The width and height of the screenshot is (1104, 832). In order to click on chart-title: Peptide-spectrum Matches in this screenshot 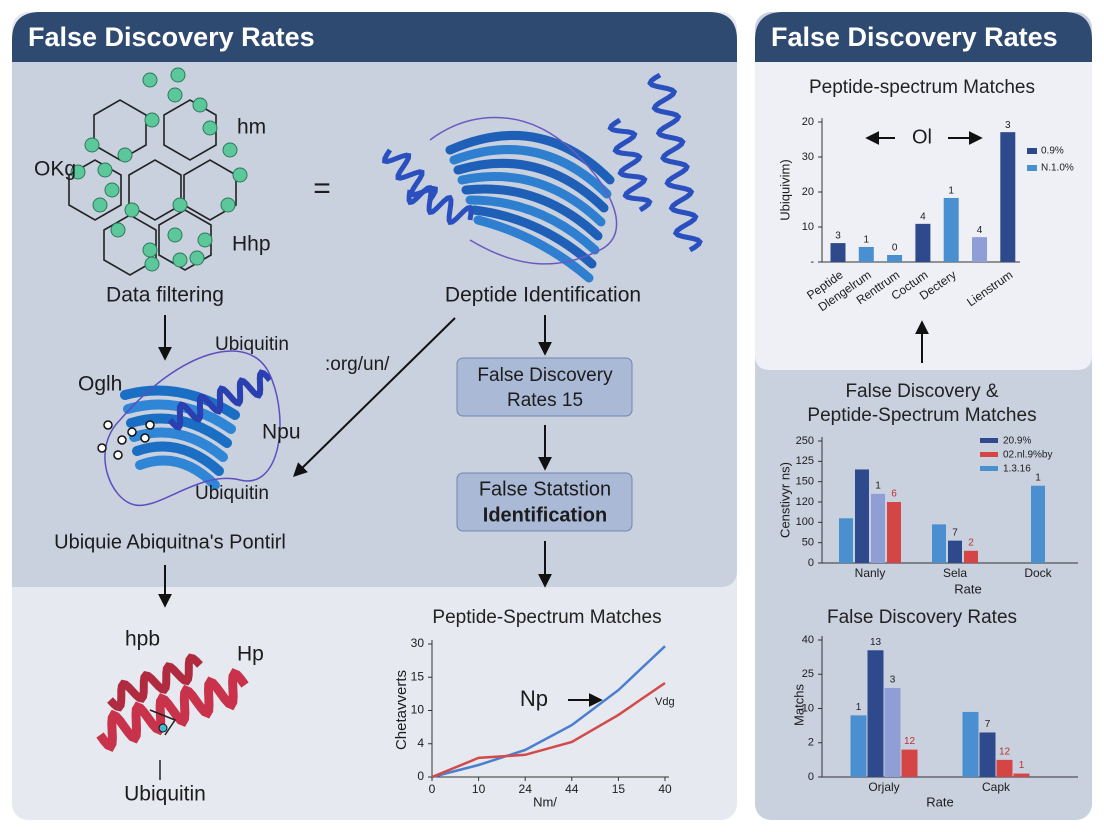, I will do `click(922, 87)`.